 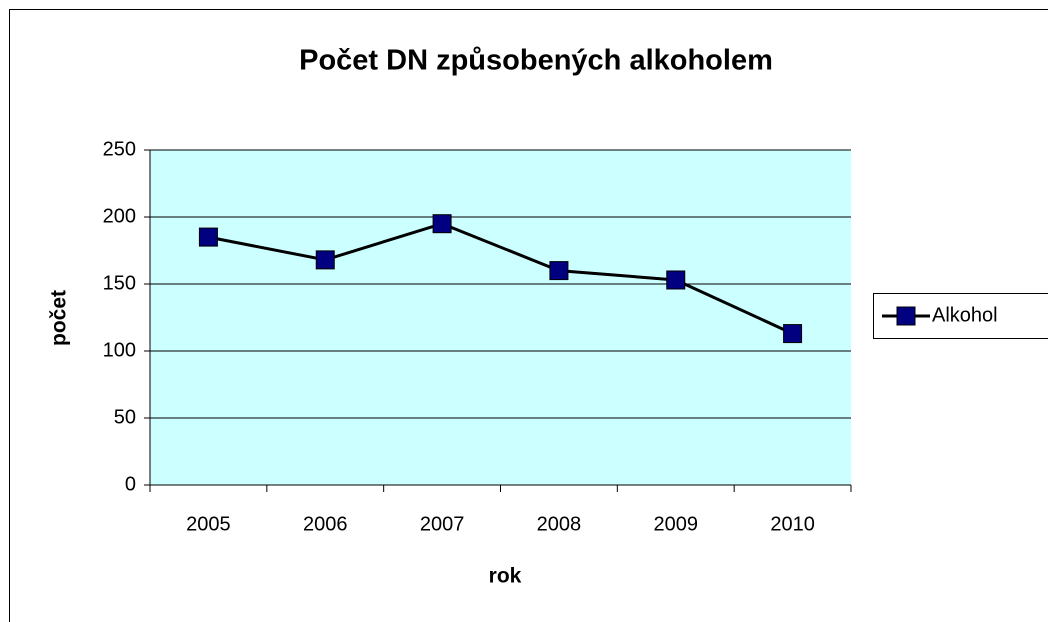 I want to click on y-tick-label: 150, so click(x=119, y=283).